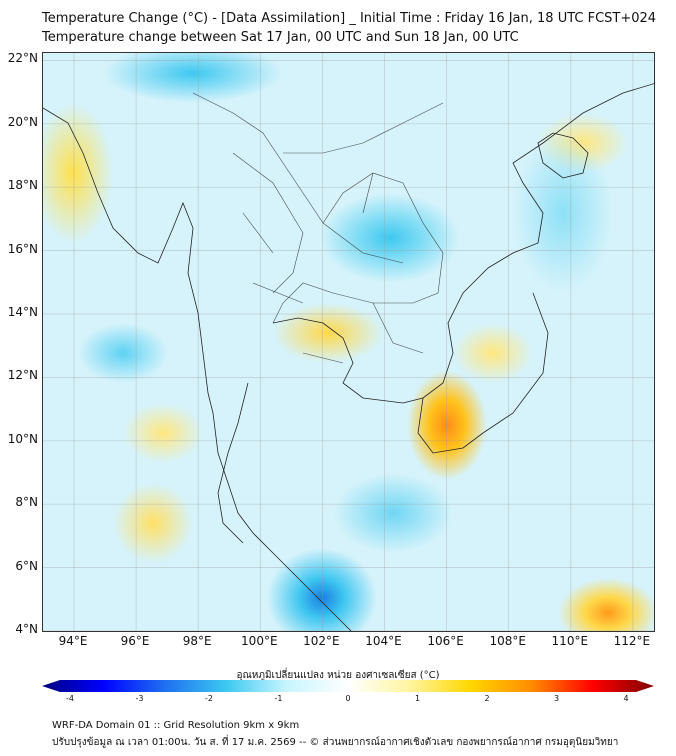 This screenshot has height=756, width=676. I want to click on colorbar-tick: 0, so click(348, 698).